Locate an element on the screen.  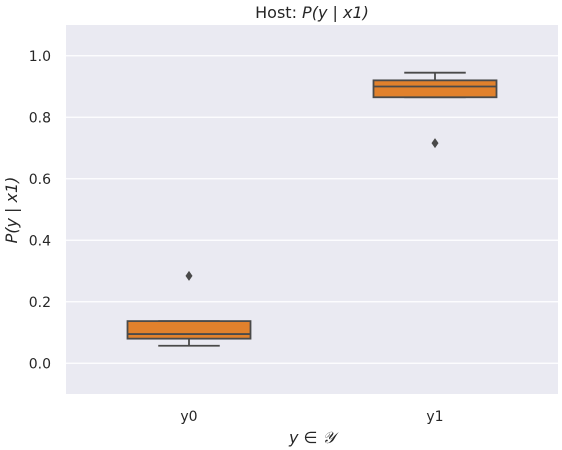
y-tick-label: 0.6 is located at coordinates (40, 180).